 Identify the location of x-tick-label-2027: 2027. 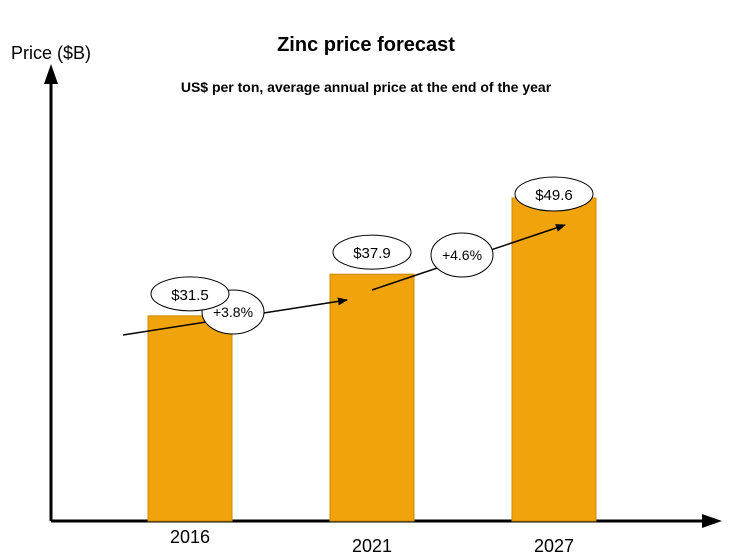
(554, 546).